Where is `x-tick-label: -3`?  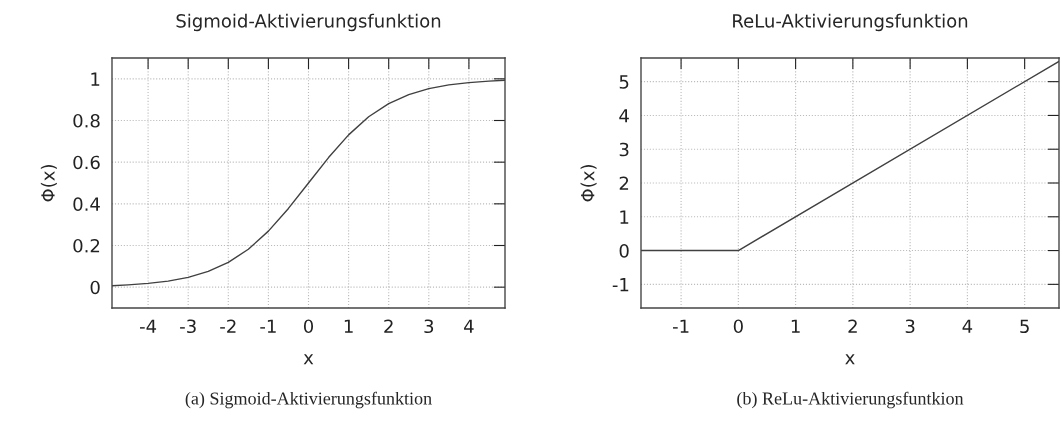 x-tick-label: -3 is located at coordinates (188, 326).